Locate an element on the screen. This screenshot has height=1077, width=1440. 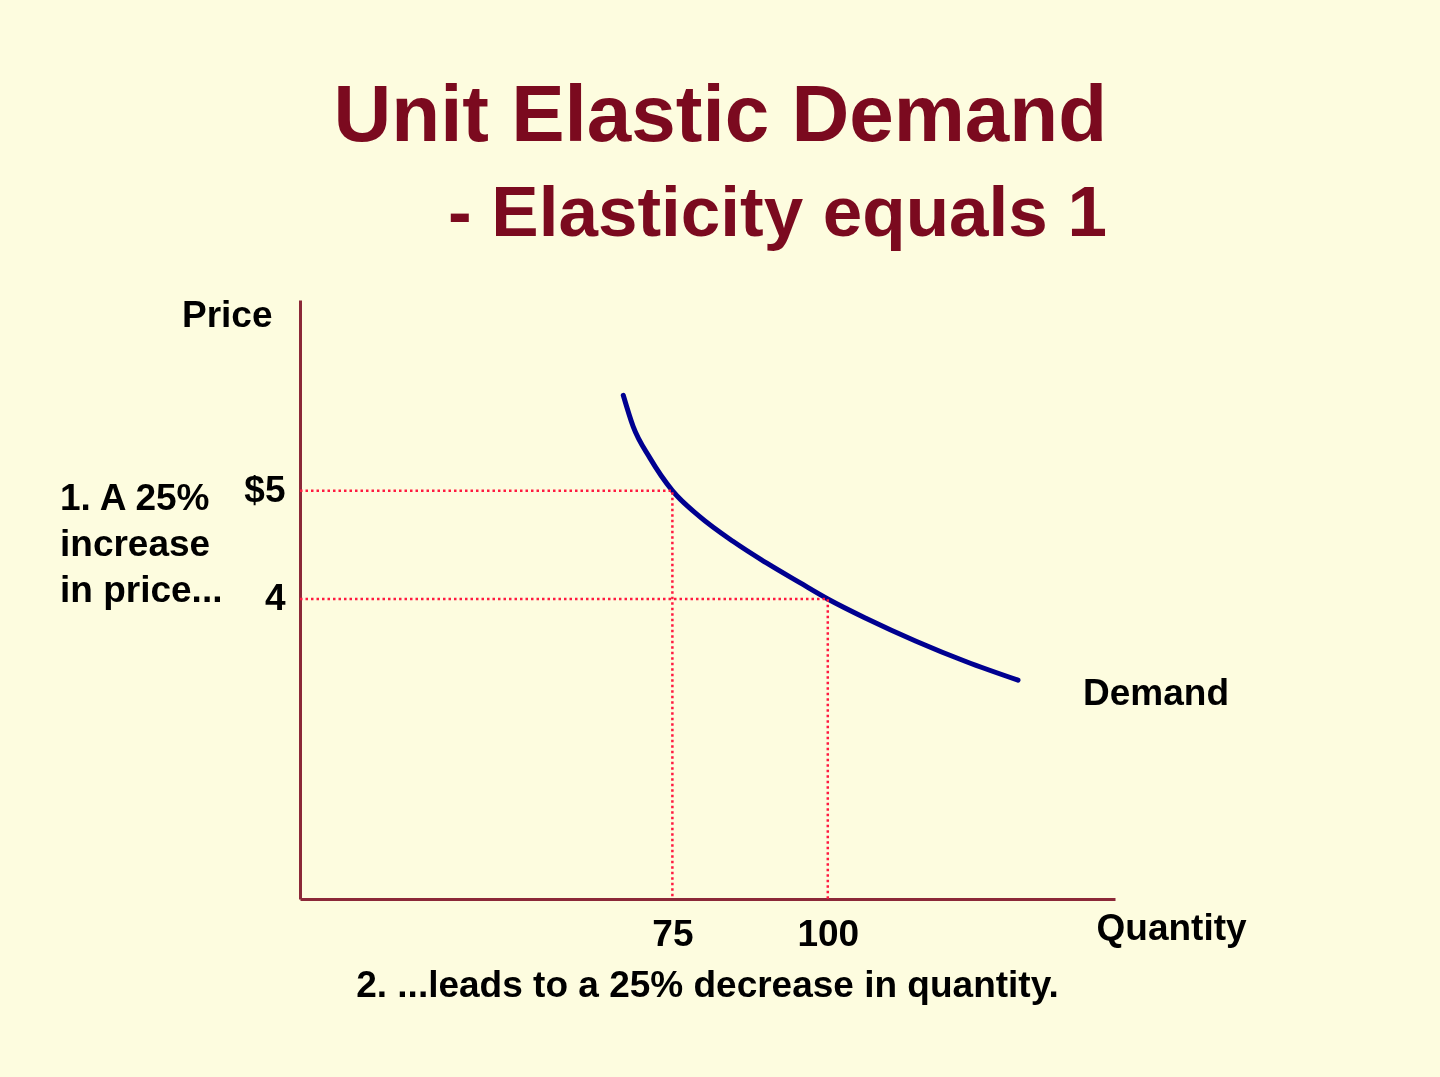
y-tick-label: $5 is located at coordinates (265, 490).